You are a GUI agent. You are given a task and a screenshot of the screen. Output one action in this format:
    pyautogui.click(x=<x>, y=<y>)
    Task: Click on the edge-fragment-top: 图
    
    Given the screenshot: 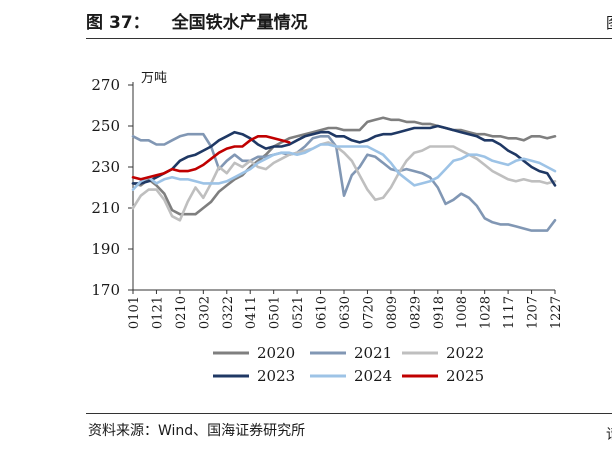 What is the action you would take?
    pyautogui.click(x=609, y=22)
    